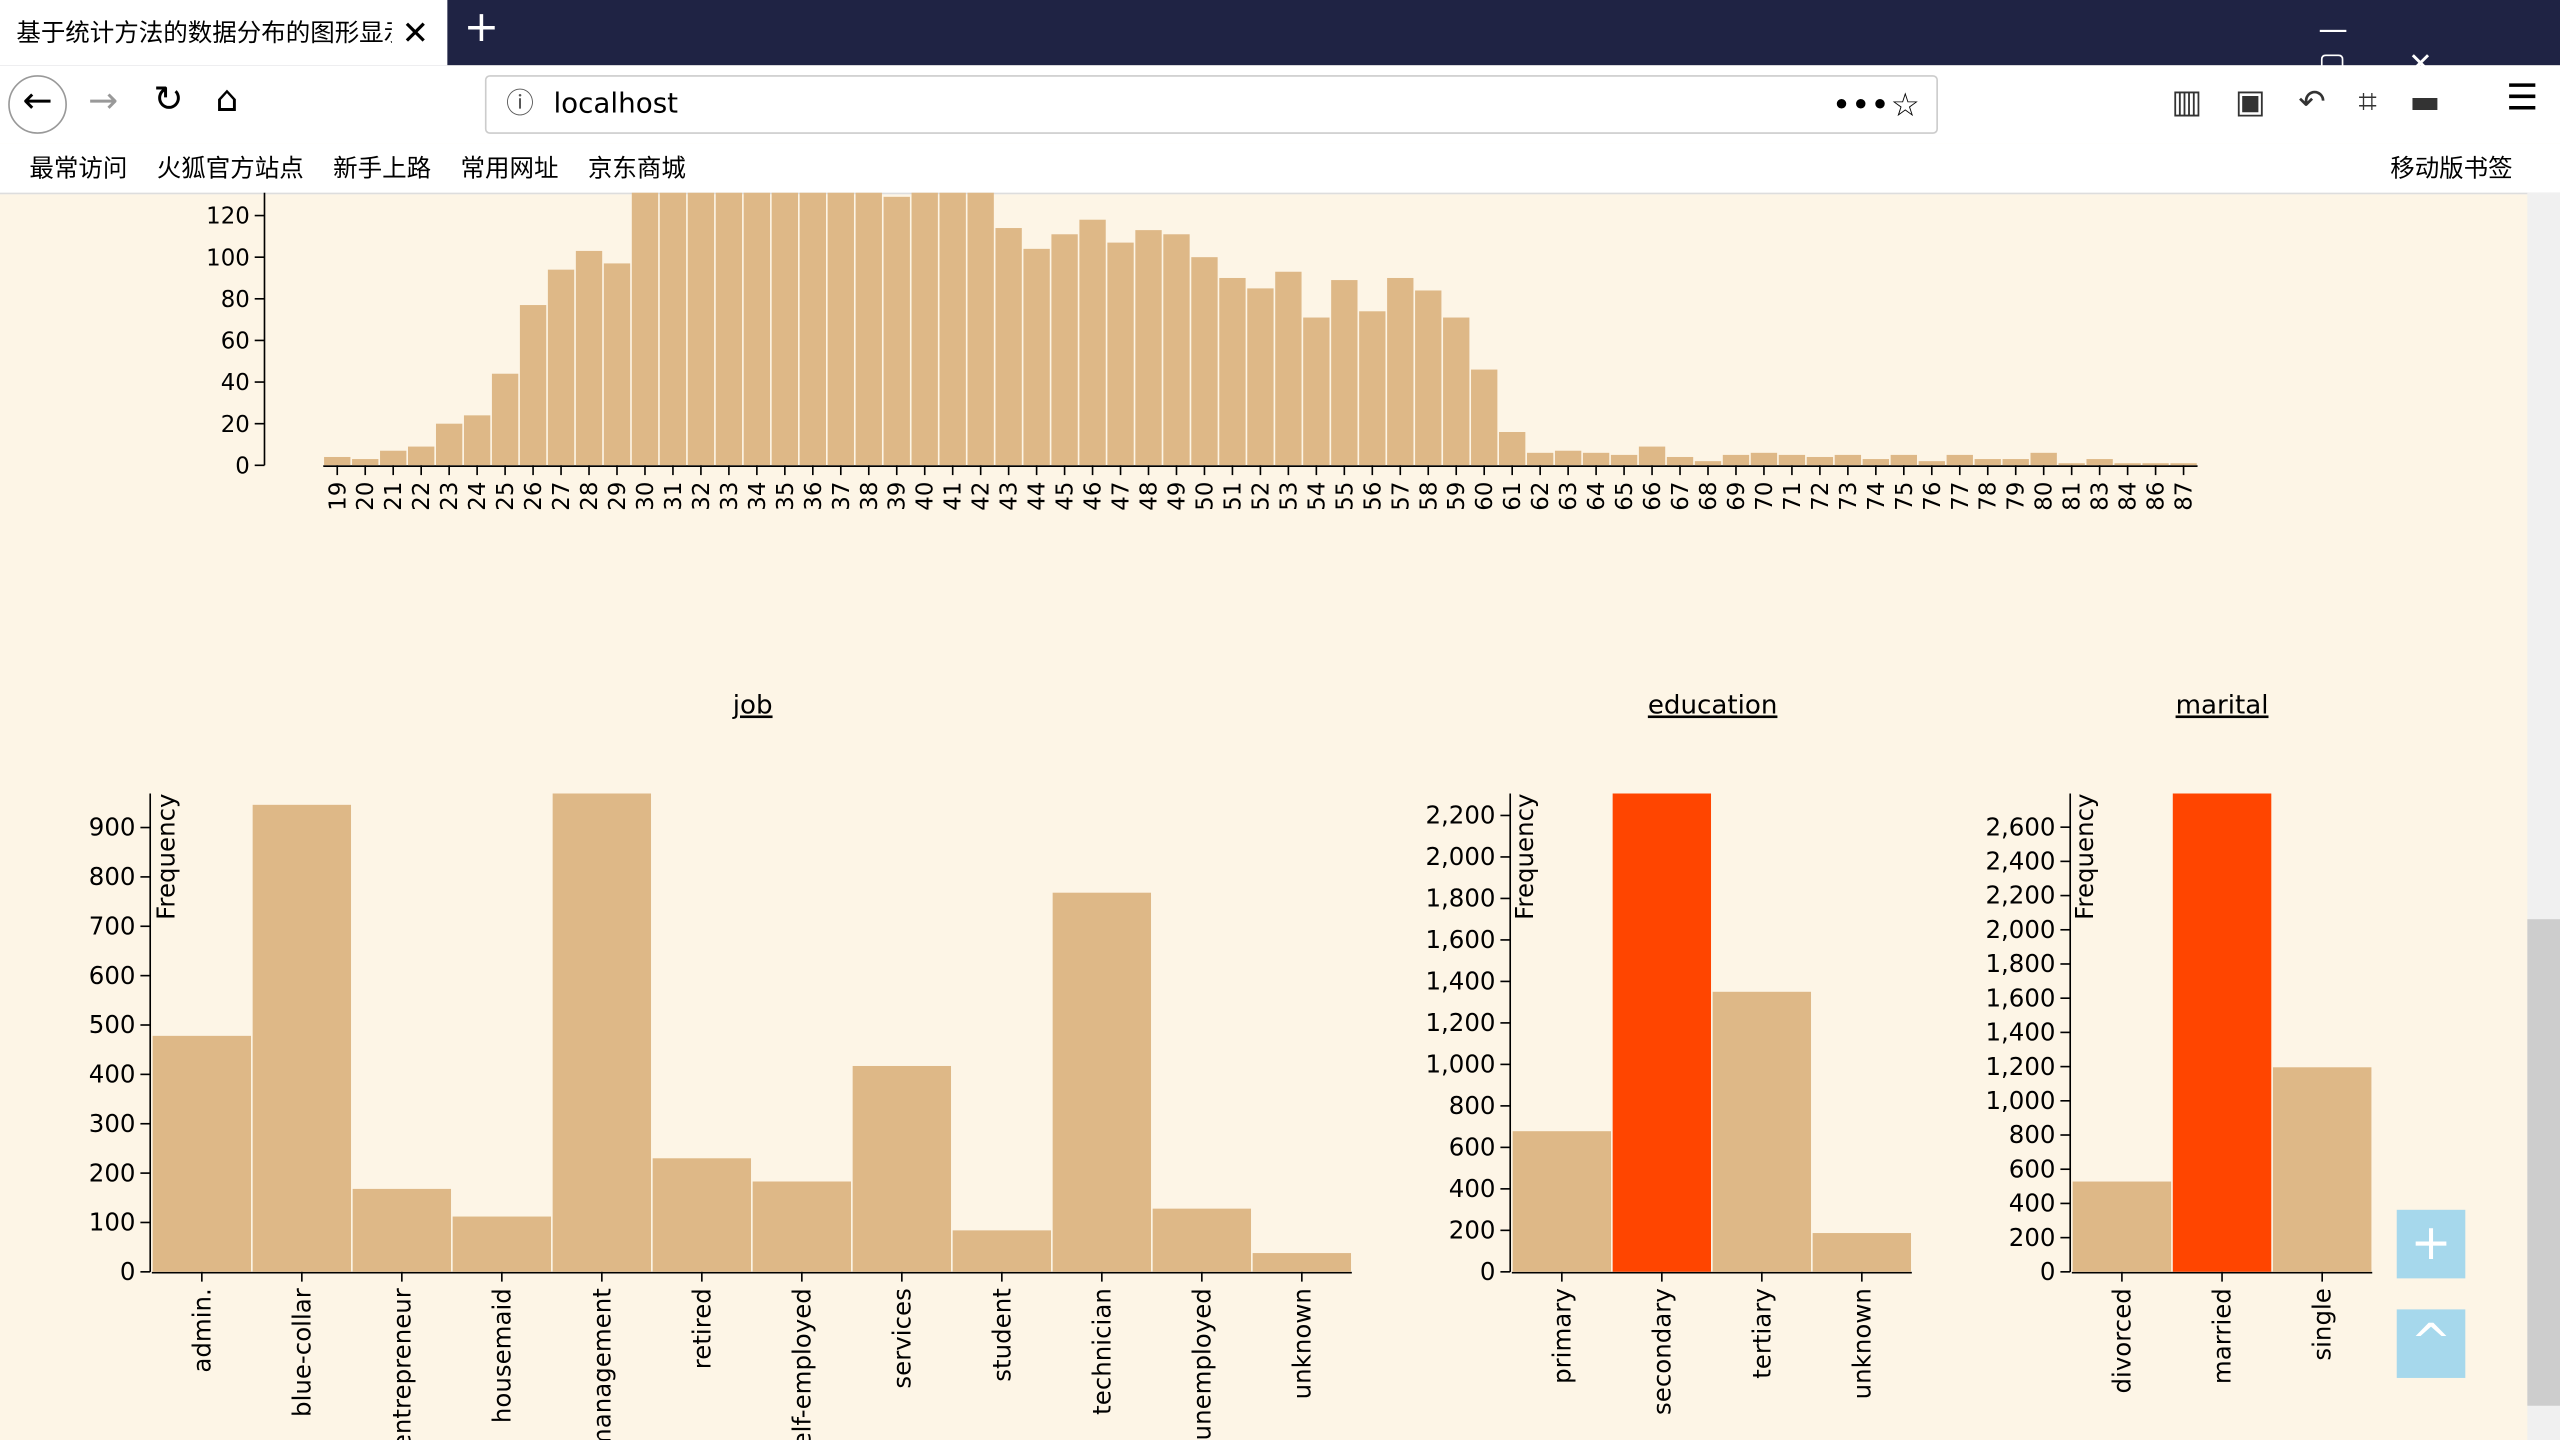 Image resolution: width=2560 pixels, height=1440 pixels. Describe the element at coordinates (1513, 496) in the screenshot. I see `x-tick-label: 61` at that location.